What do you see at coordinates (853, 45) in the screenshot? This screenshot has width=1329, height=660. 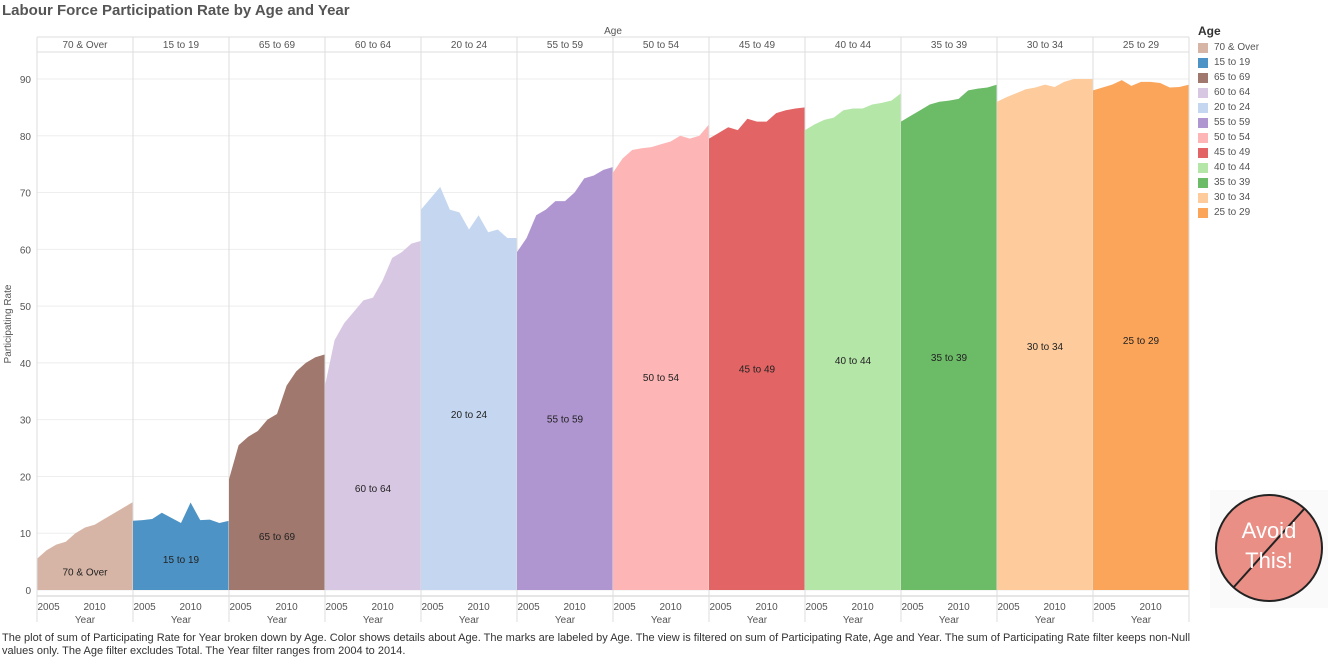 I see `panel-header-label: 40 to 44` at bounding box center [853, 45].